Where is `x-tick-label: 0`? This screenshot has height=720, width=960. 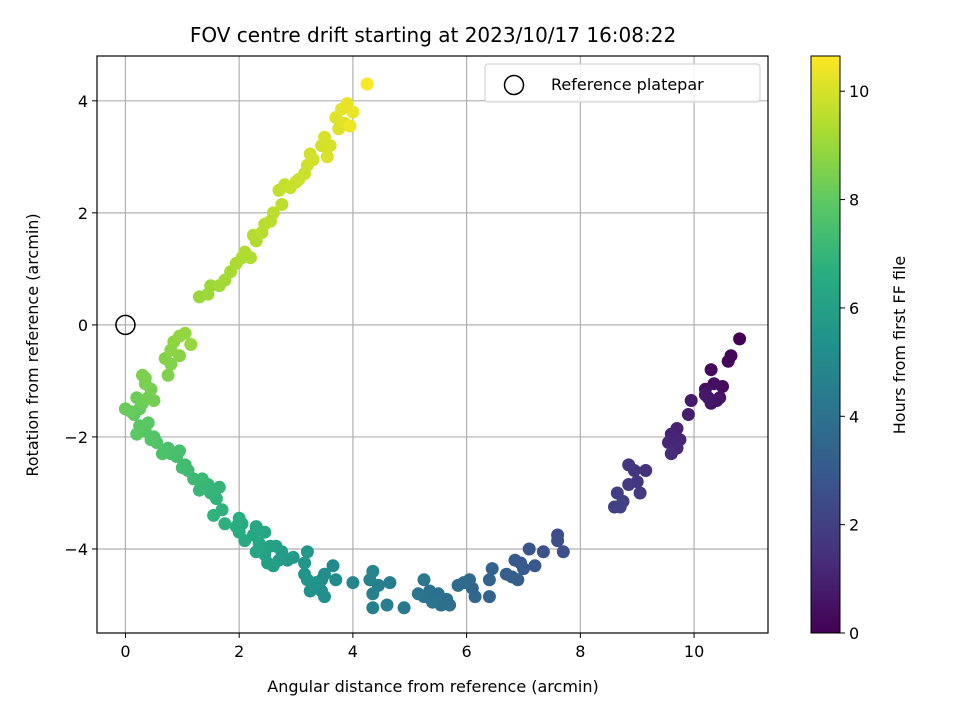 x-tick-label: 0 is located at coordinates (125, 651).